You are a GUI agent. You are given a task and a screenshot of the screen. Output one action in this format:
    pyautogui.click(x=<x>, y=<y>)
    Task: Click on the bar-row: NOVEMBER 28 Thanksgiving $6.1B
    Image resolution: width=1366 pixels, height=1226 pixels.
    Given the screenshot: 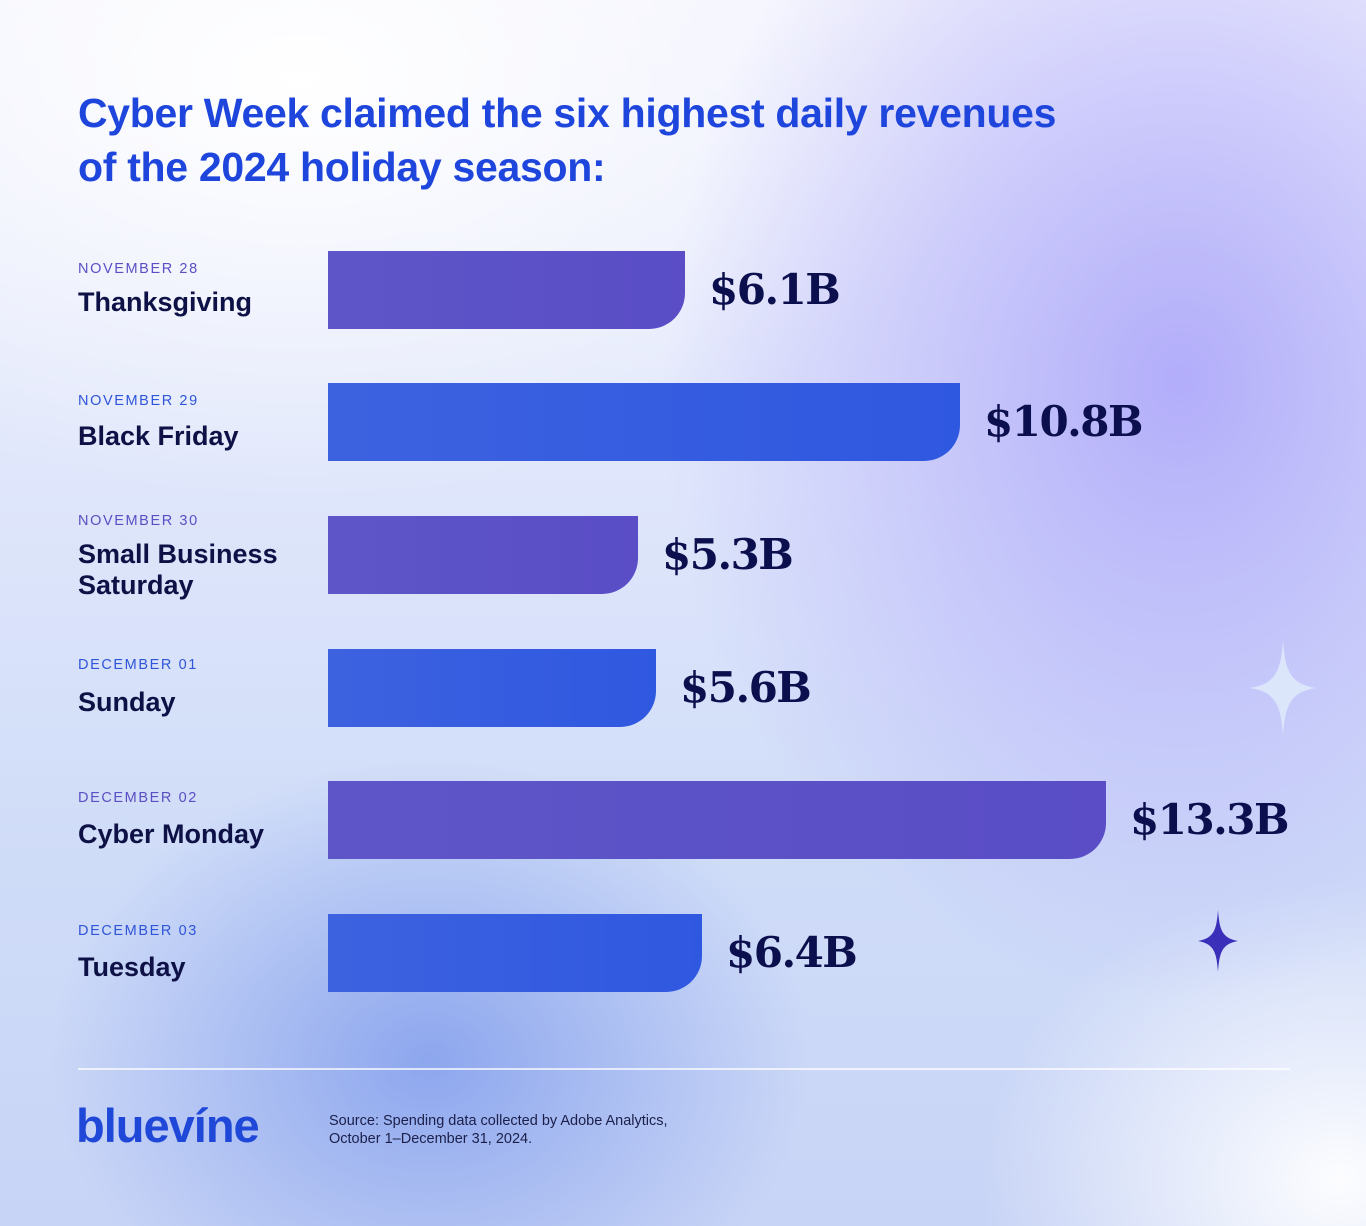 What is the action you would take?
    pyautogui.click(x=683, y=290)
    